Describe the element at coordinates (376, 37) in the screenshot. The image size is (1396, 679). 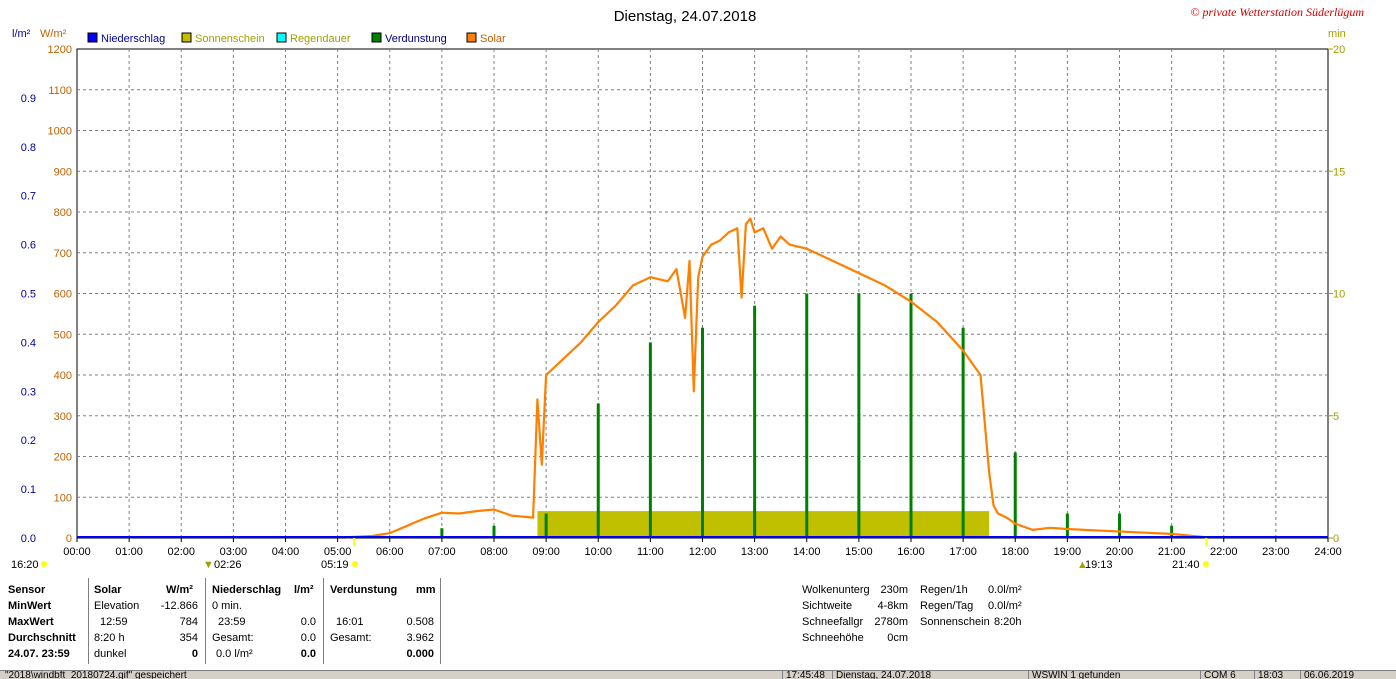
I see `legend-swatch-verdunstung` at that location.